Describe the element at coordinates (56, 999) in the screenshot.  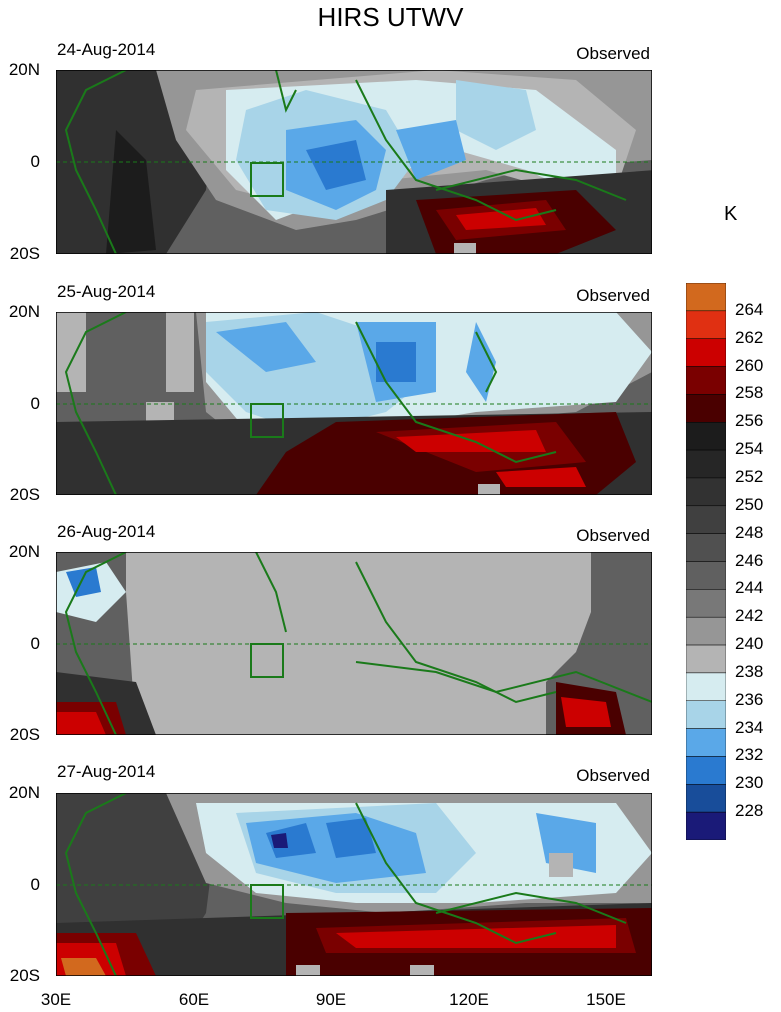
I see `x-tick-label: 30E` at that location.